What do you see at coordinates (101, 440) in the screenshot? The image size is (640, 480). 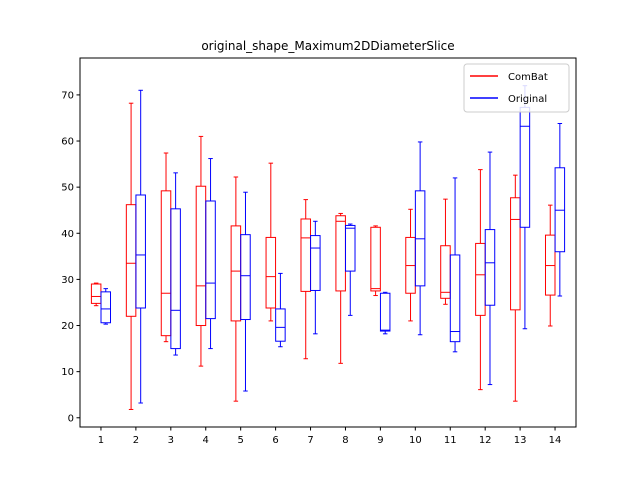 I see `x-tick-label: 1` at bounding box center [101, 440].